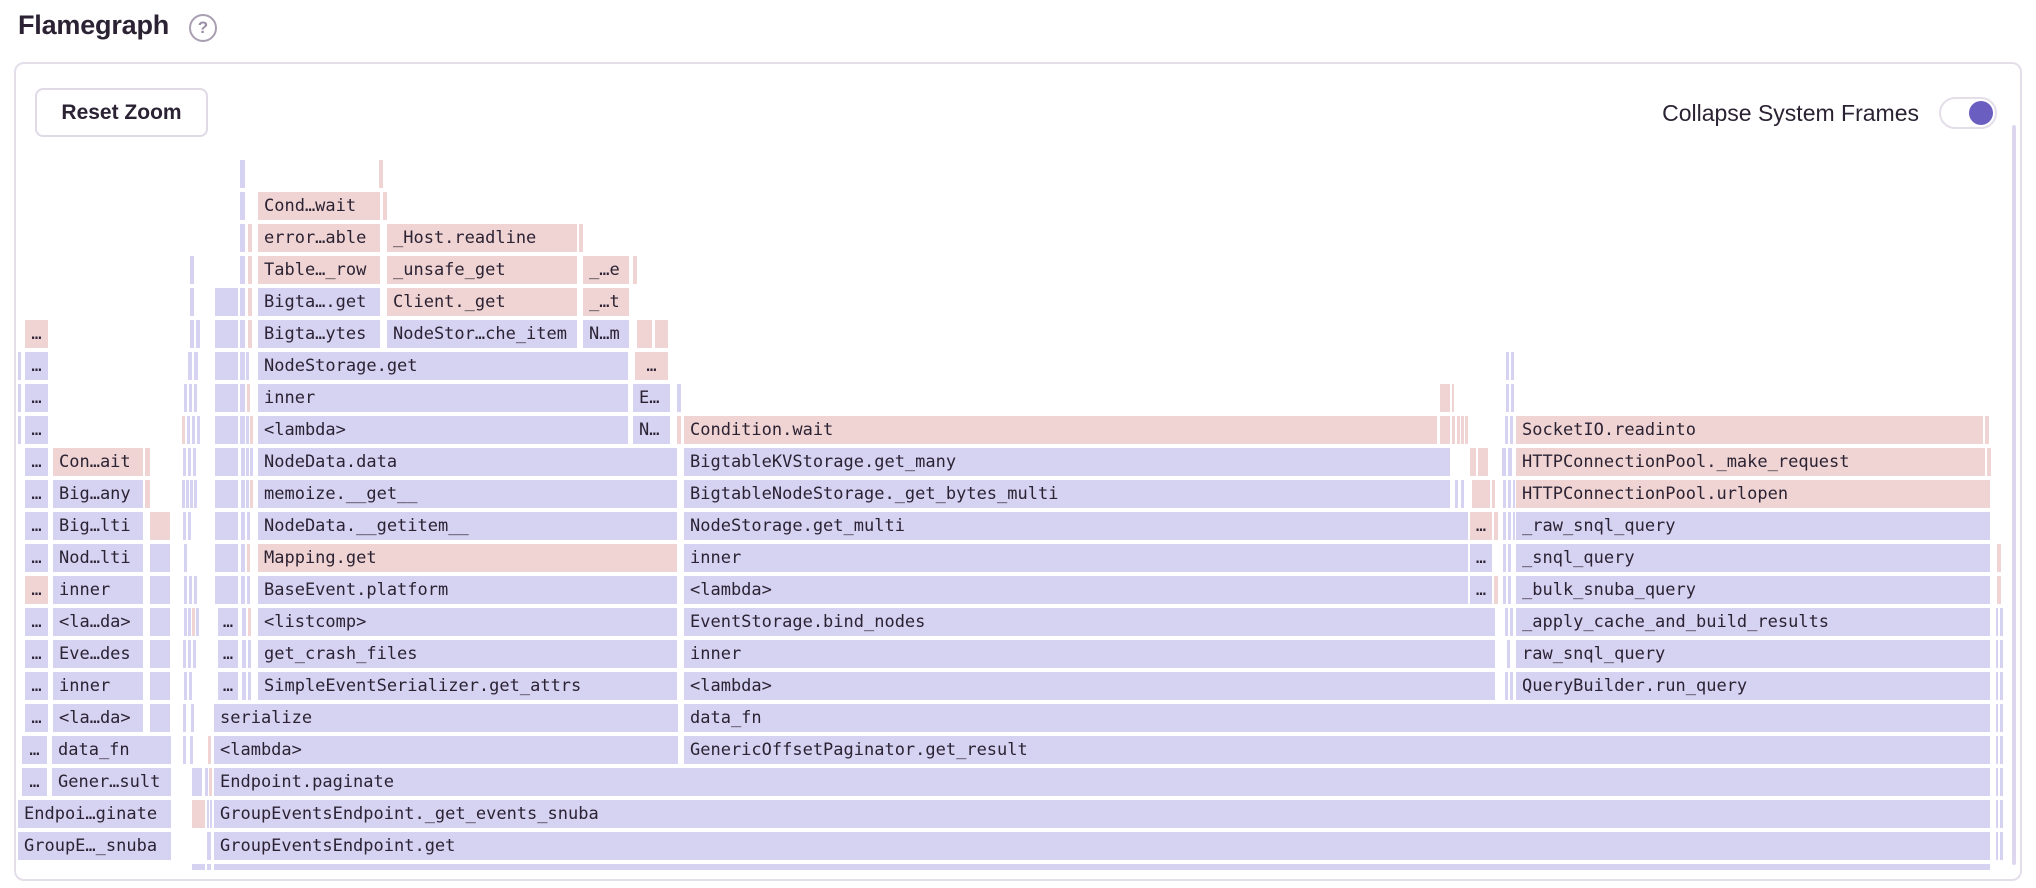  Describe the element at coordinates (446, 718) in the screenshot. I see `frame: serialize` at that location.